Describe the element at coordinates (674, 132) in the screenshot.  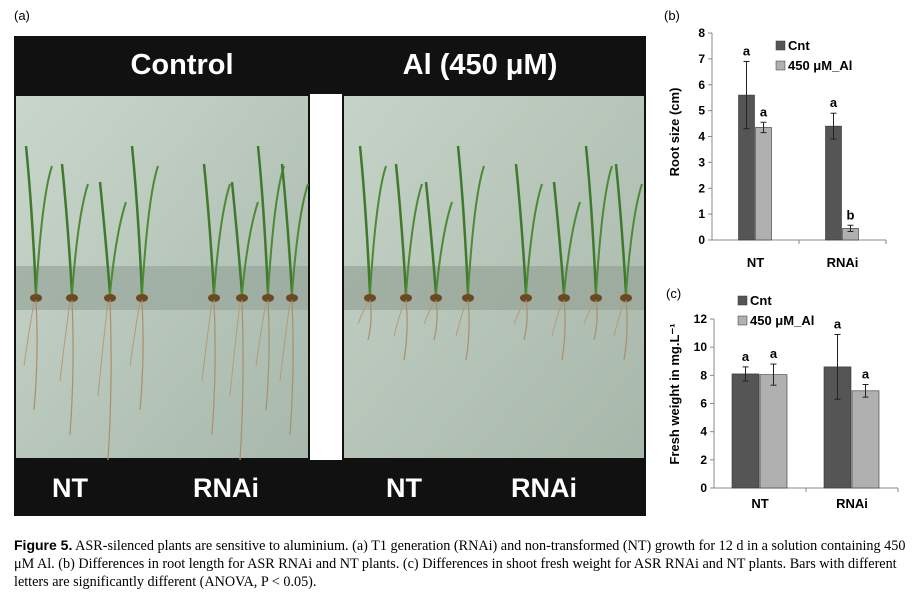
I see `y-axis-label: Root size (cm)` at that location.